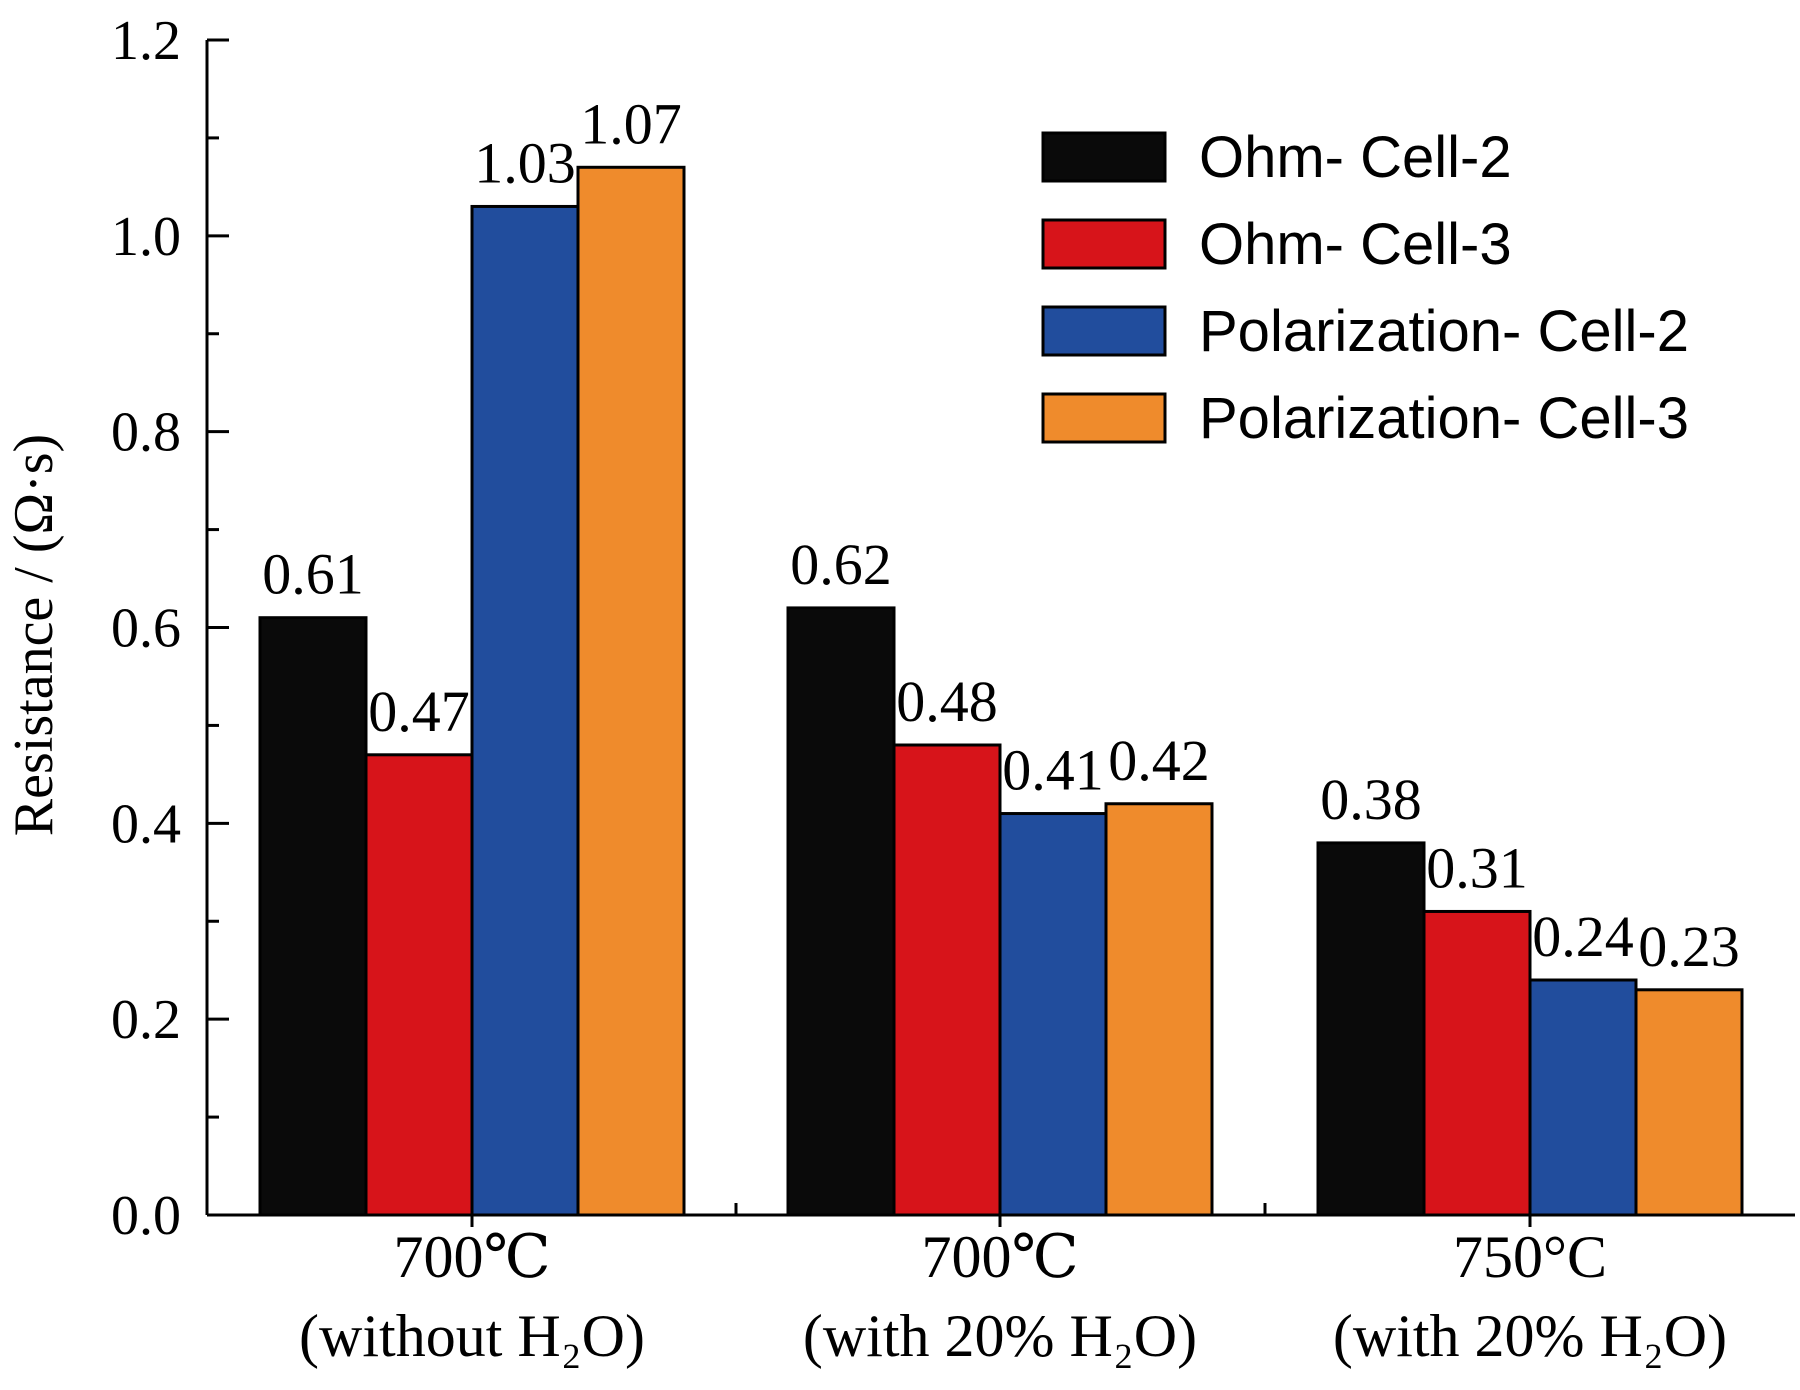  Describe the element at coordinates (1053, 770) in the screenshot. I see `data-label: 0.41` at that location.